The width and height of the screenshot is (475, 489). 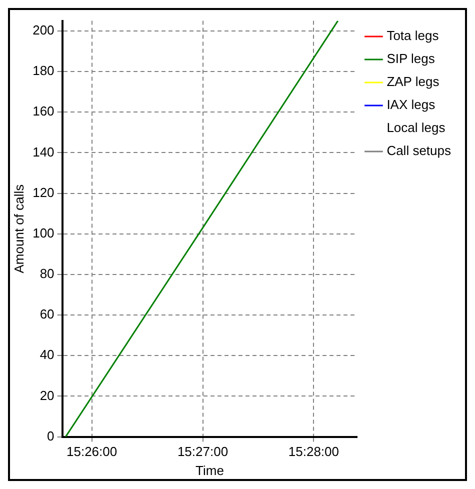 What do you see at coordinates (47, 274) in the screenshot?
I see `y-tick-label: 80` at bounding box center [47, 274].